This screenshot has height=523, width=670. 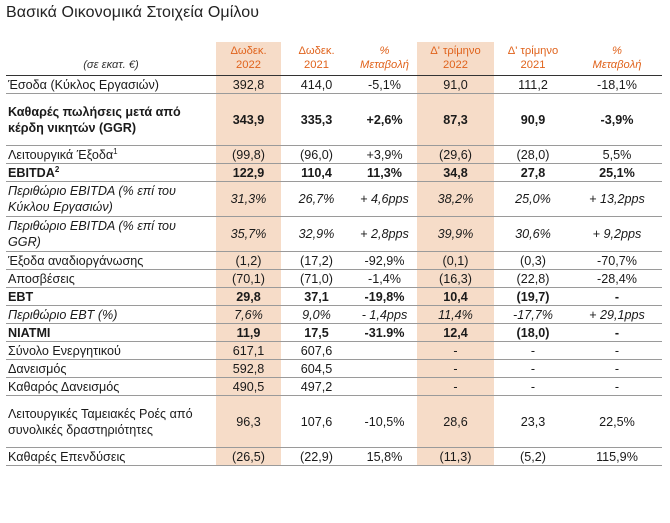 What do you see at coordinates (455, 421) in the screenshot?
I see `table-cell: 28,6` at bounding box center [455, 421].